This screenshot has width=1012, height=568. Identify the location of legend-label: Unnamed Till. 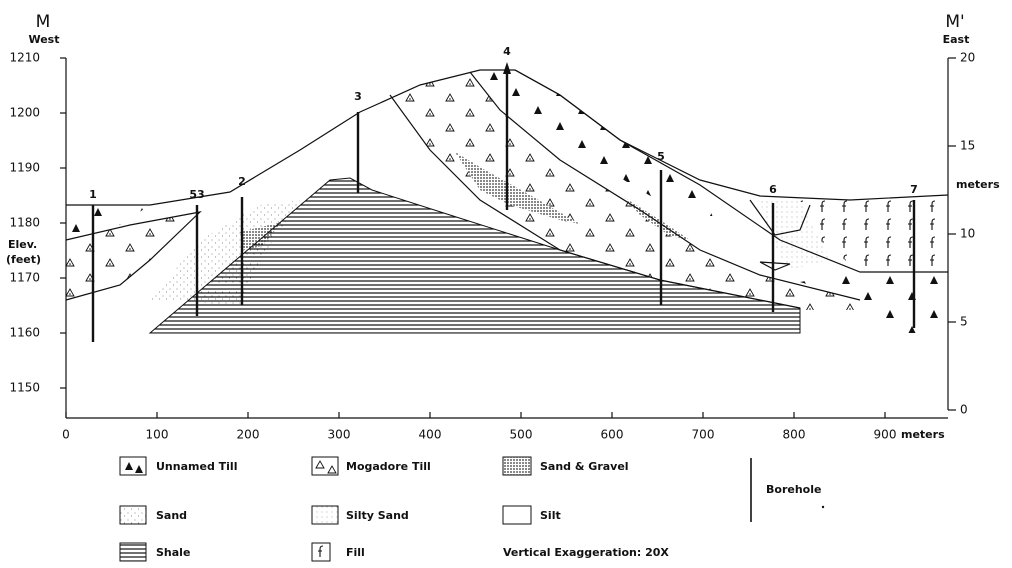
(196, 466).